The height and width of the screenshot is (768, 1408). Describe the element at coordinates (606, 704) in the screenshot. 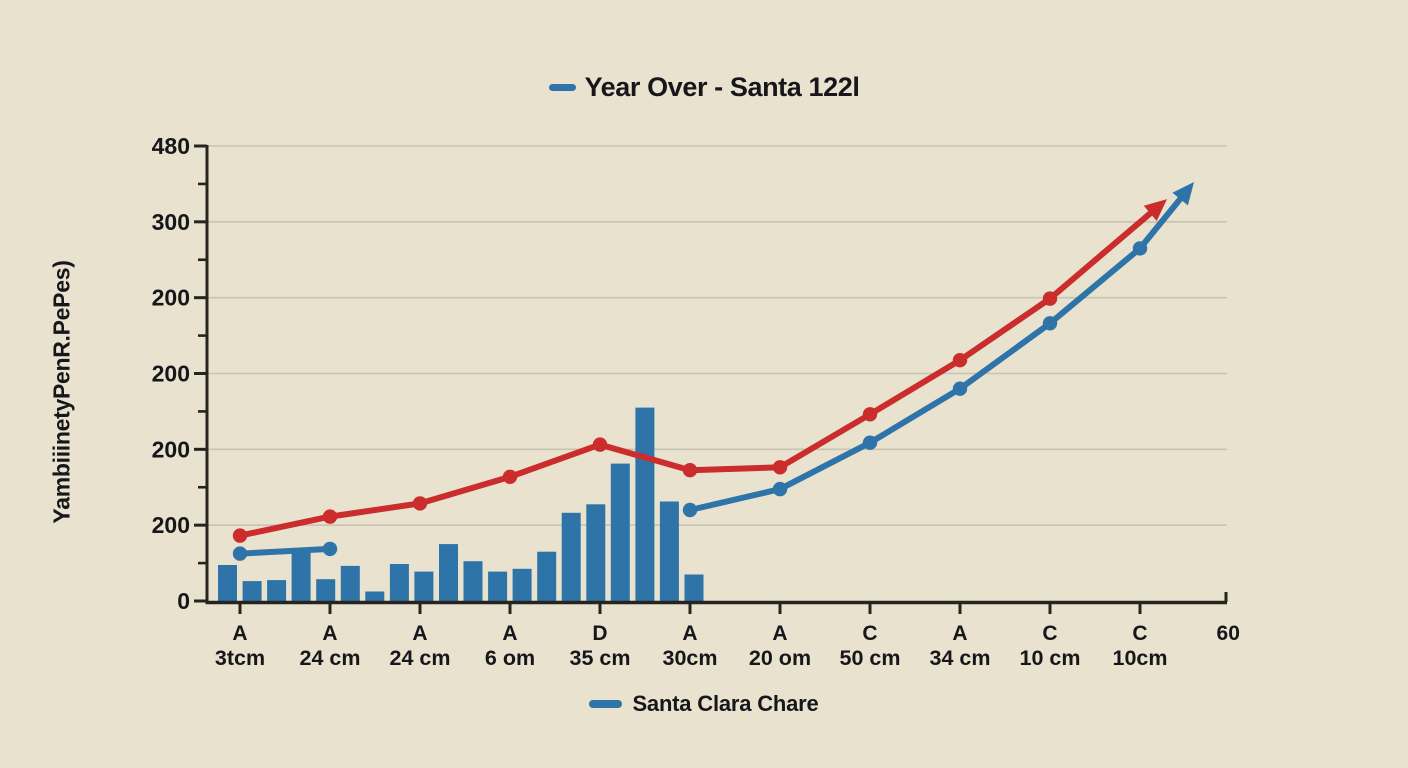

I see `legend-swatch-icon` at that location.